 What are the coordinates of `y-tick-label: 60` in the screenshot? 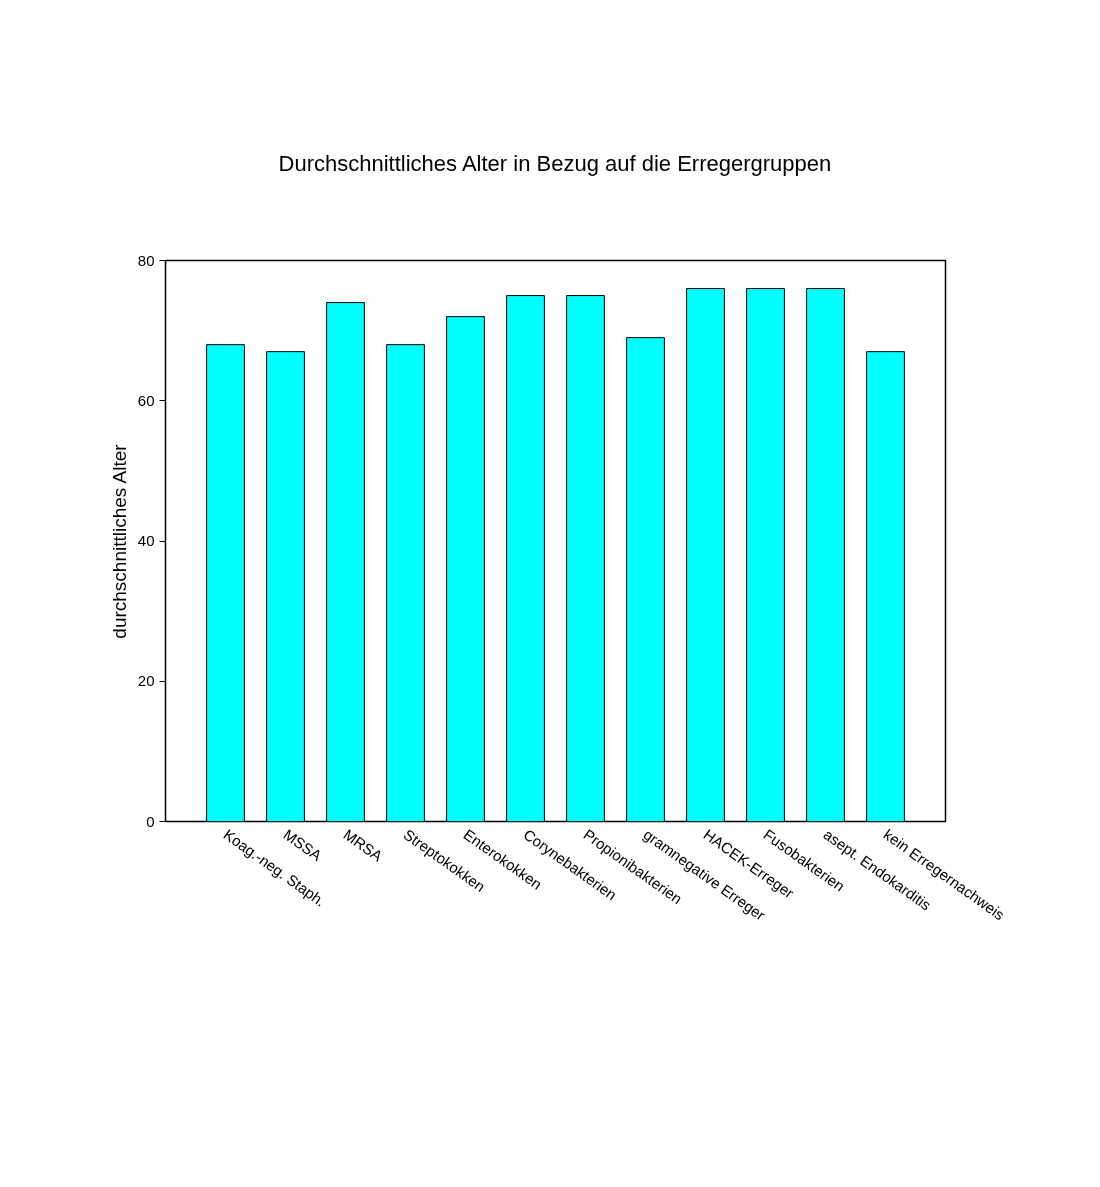 It's located at (146, 400).